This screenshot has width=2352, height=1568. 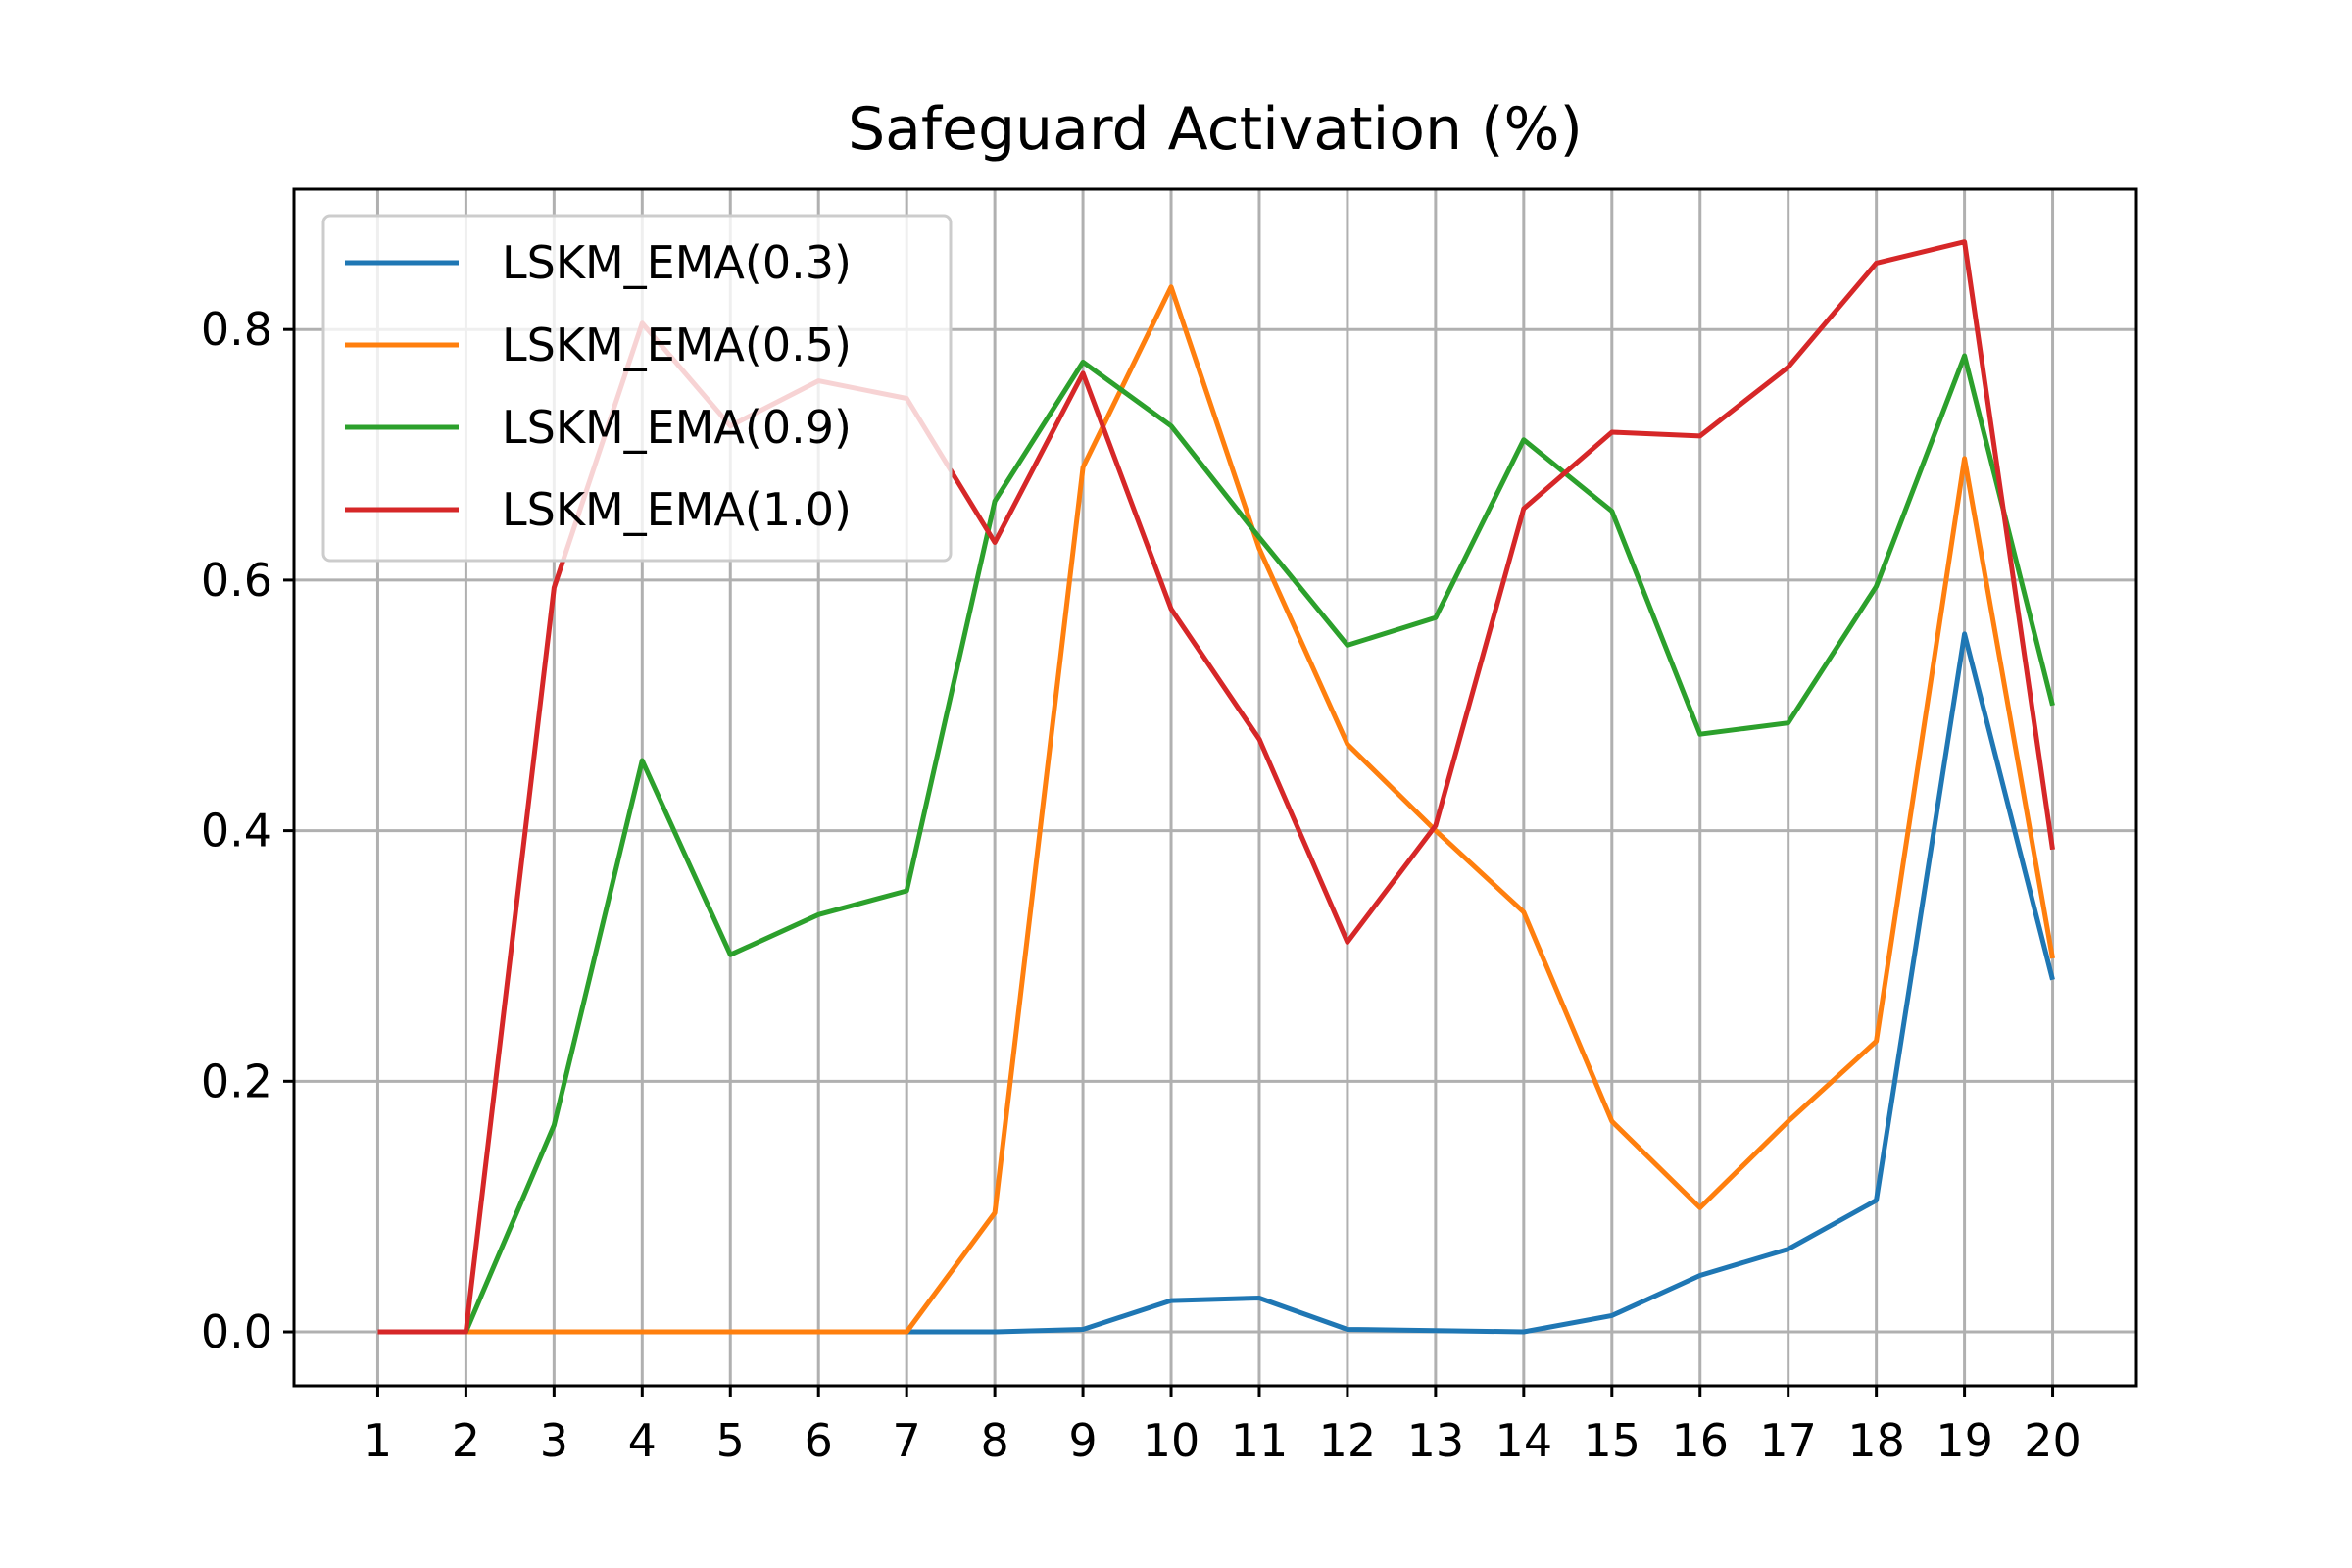 I want to click on x-tick-label: 16, so click(x=1700, y=1440).